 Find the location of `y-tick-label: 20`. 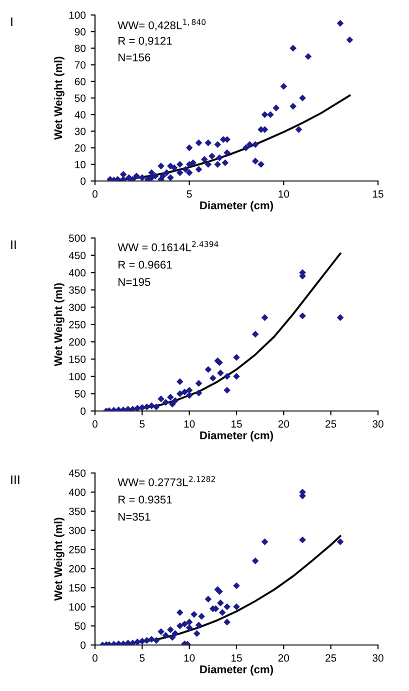

y-tick-label: 20 is located at coordinates (80, 148).